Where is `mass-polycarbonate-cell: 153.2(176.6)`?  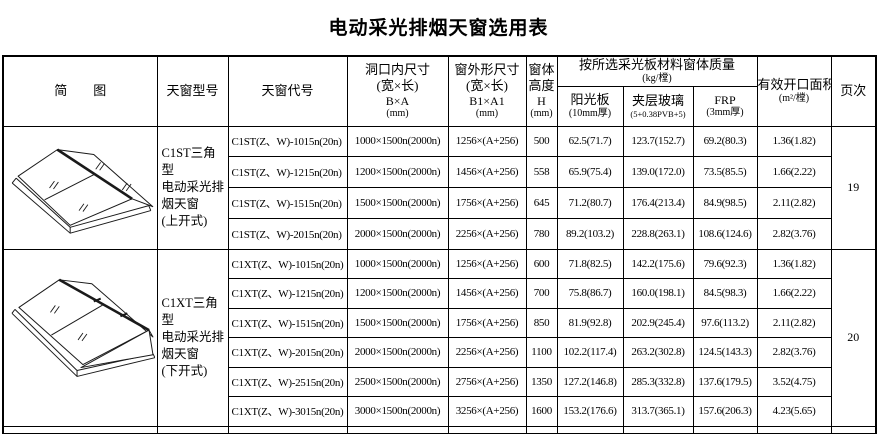 mass-polycarbonate-cell: 153.2(176.6) is located at coordinates (590, 411).